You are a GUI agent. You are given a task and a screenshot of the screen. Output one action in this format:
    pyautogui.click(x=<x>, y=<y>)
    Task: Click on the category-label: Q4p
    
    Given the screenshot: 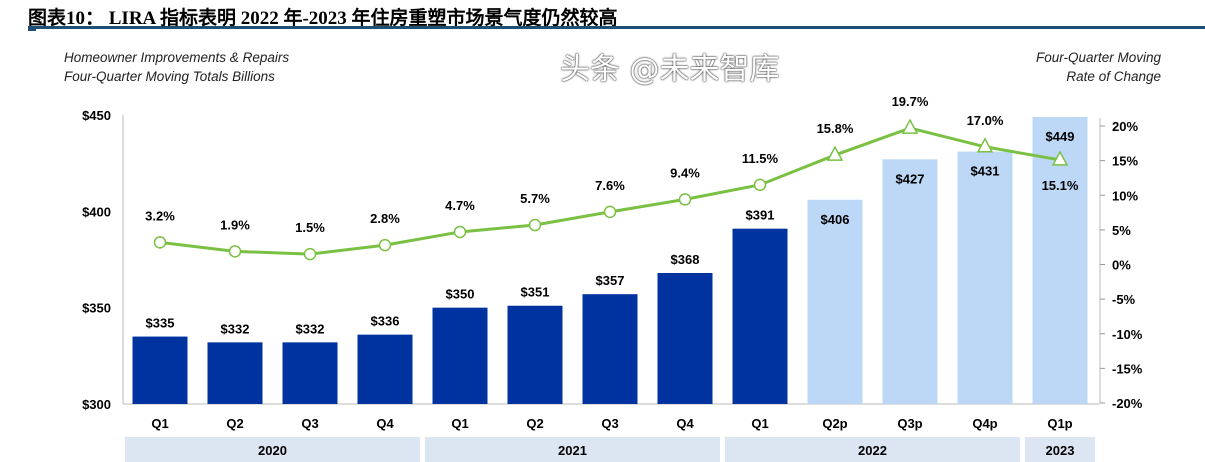 What is the action you would take?
    pyautogui.click(x=984, y=423)
    